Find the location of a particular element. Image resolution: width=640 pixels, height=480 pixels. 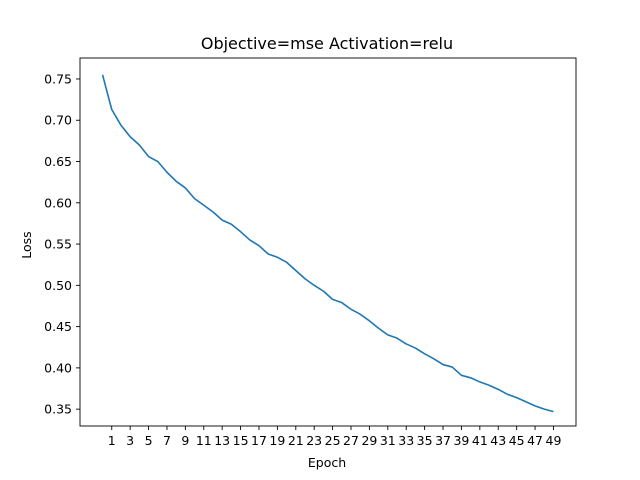

y-tick-label: 0.35 is located at coordinates (58, 409).